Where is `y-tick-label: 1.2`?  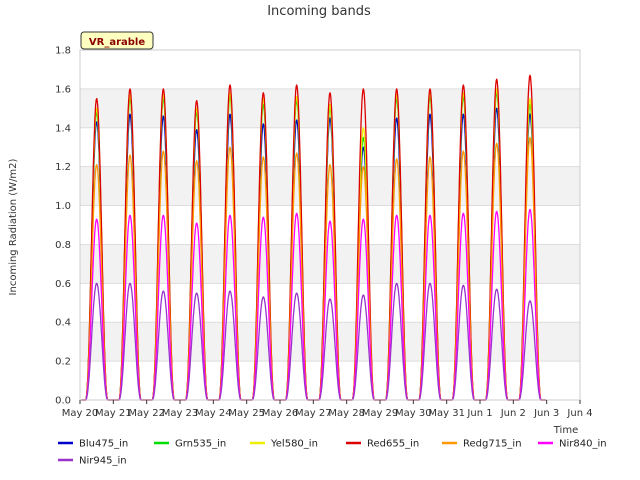
y-tick-label: 1.2 is located at coordinates (63, 167).